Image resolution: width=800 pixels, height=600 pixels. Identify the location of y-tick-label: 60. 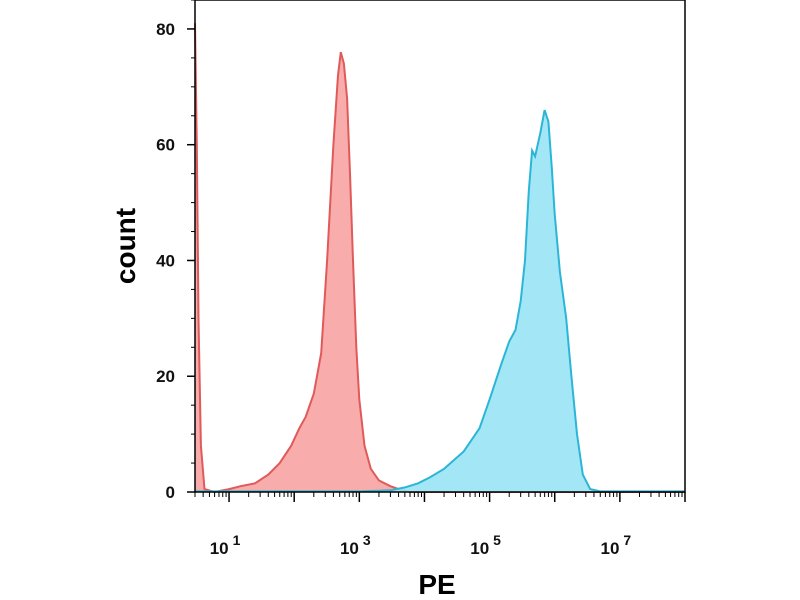
(165, 145).